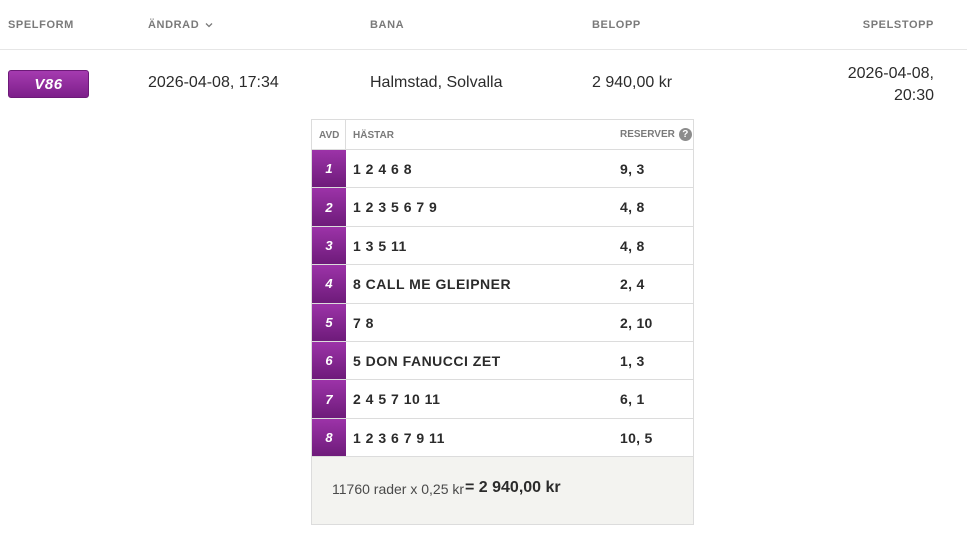  Describe the element at coordinates (483, 25) in the screenshot. I see `table-header: SPELFORM ÄNDRAD BANA BELOPP SPELSTOPP` at that location.